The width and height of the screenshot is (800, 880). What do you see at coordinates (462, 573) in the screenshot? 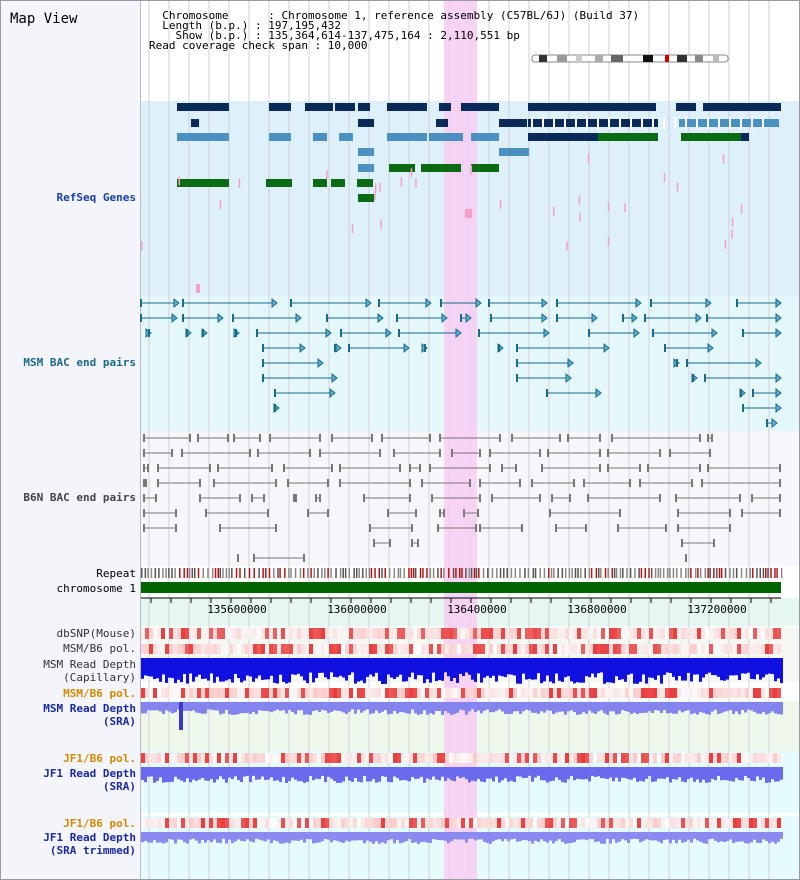
I see `repeat-track` at bounding box center [462, 573].